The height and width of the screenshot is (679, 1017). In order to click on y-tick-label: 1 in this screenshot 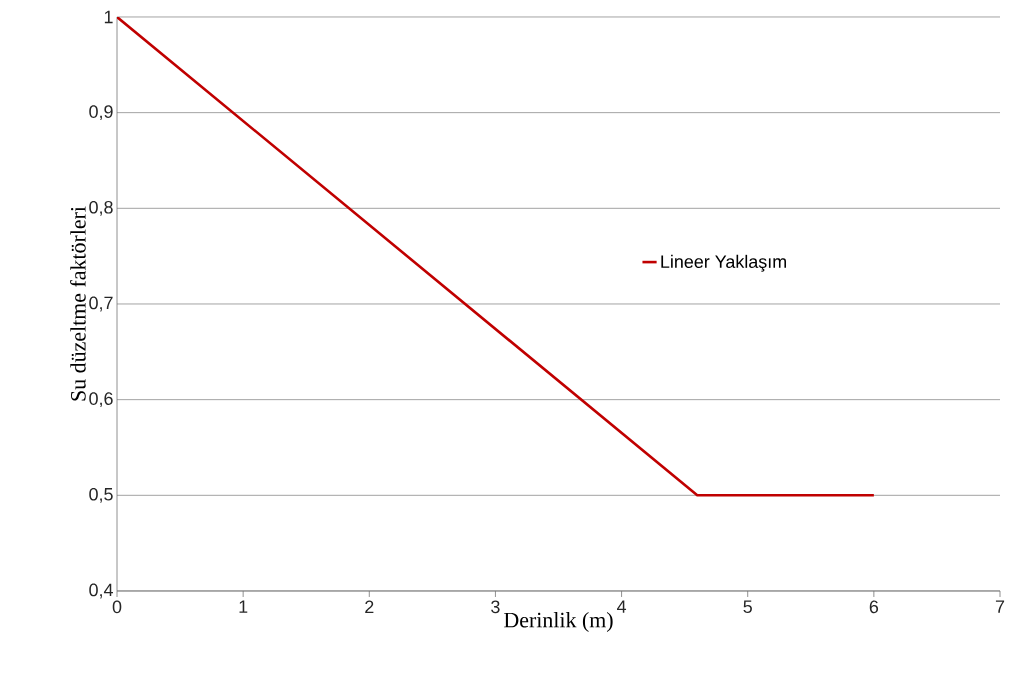, I will do `click(108, 17)`.